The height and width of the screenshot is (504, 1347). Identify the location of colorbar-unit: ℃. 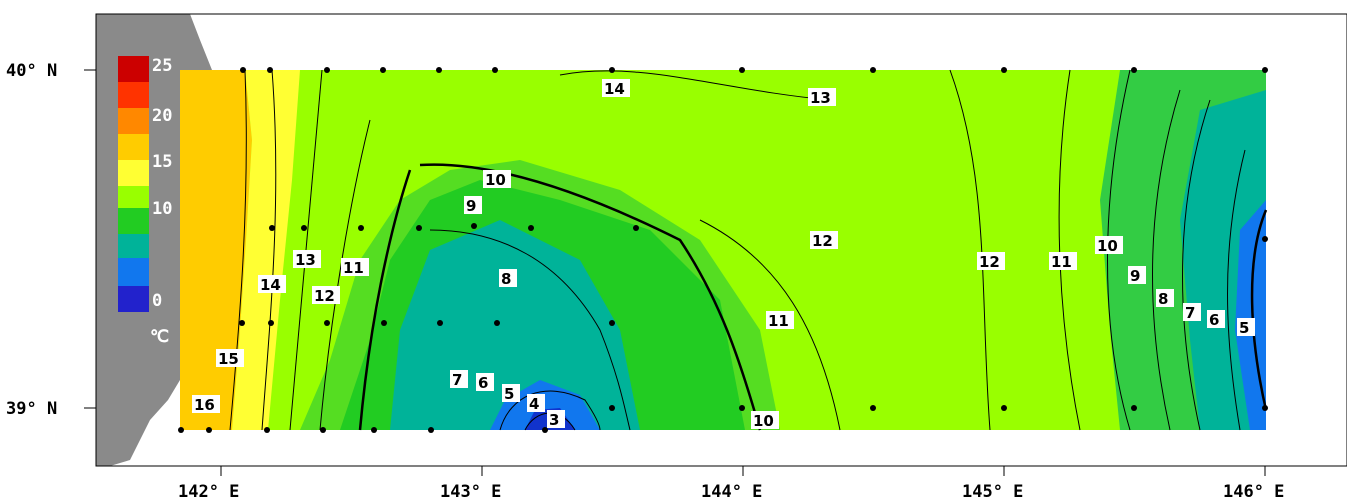
(159, 337).